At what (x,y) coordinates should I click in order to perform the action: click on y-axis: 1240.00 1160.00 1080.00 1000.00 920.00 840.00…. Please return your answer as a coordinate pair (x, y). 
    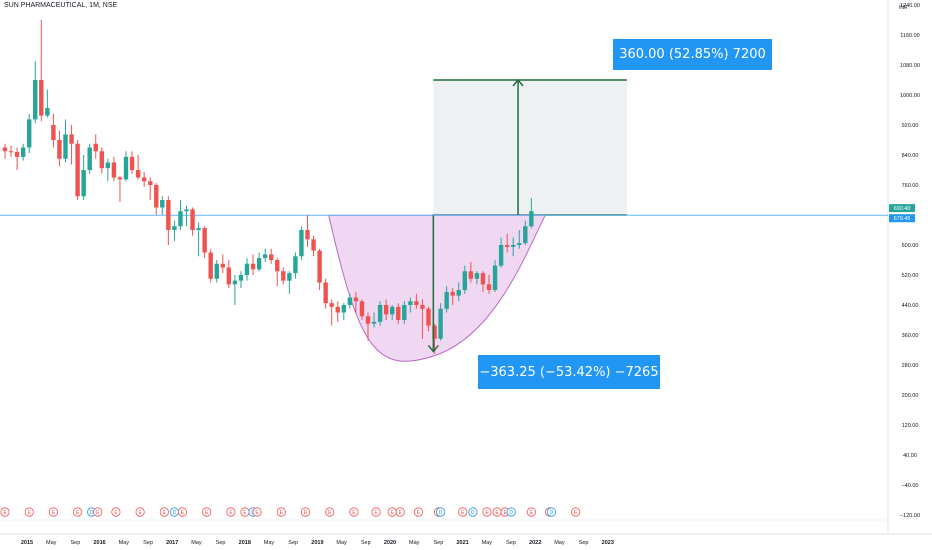
    Looking at the image, I should click on (904, 261).